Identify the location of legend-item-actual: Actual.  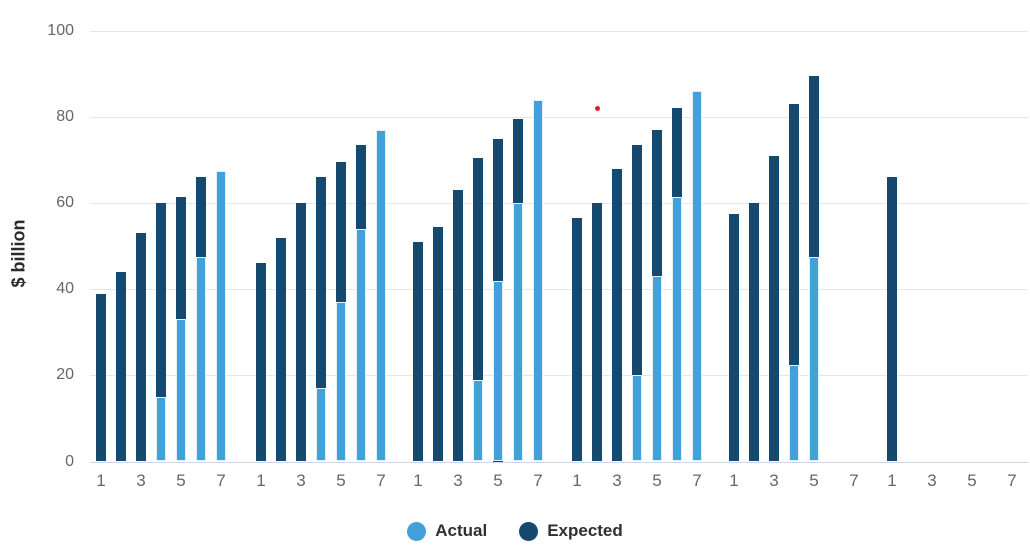
(447, 531).